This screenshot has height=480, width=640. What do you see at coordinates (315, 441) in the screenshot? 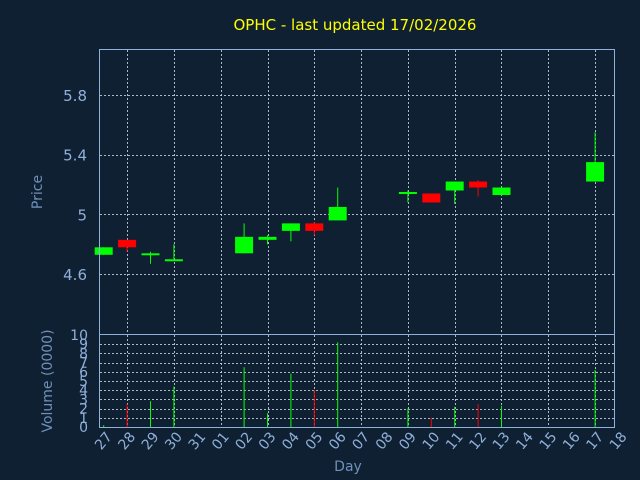
I see `day-tick-label: 05` at bounding box center [315, 441].